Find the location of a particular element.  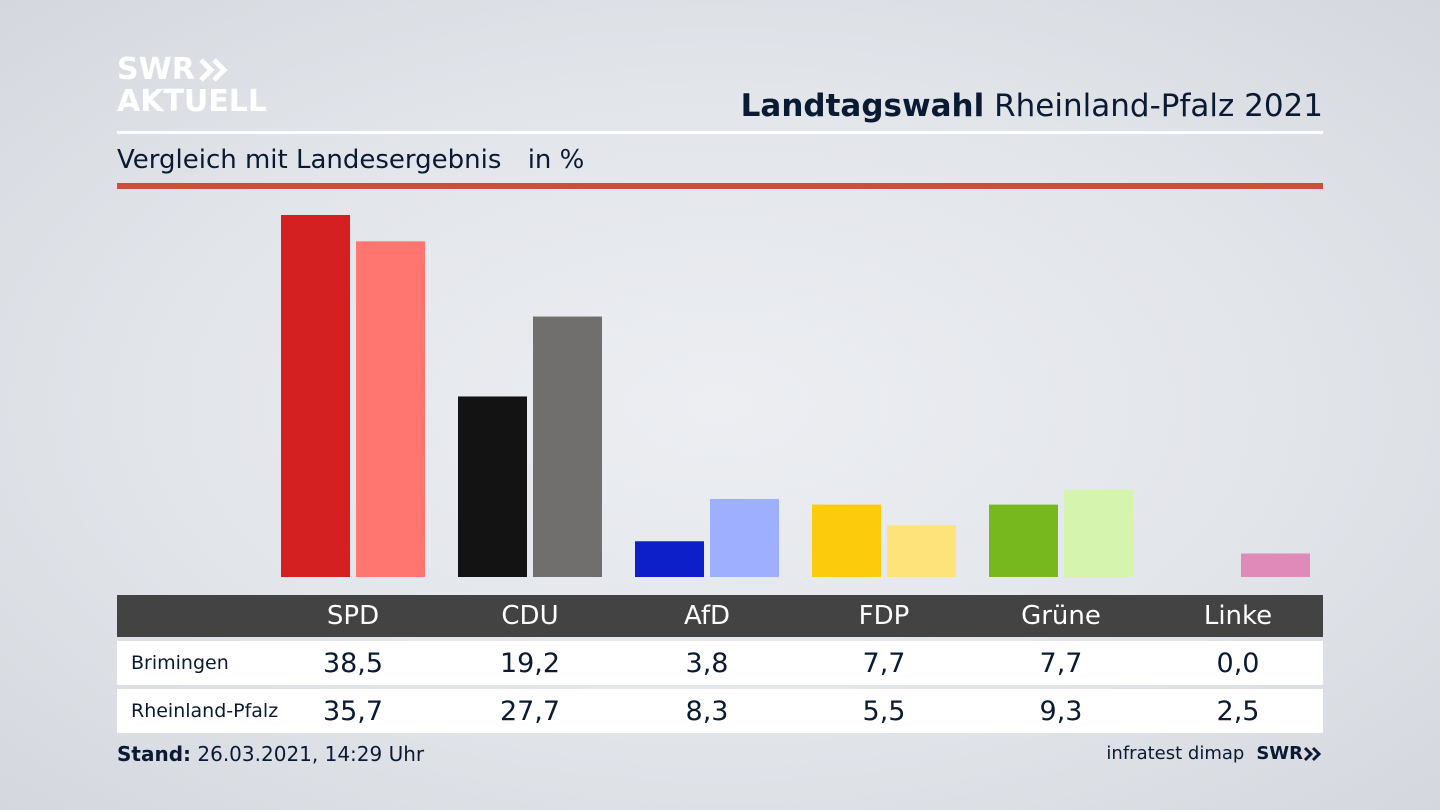

column-header-cdu: CDU is located at coordinates (530, 616).